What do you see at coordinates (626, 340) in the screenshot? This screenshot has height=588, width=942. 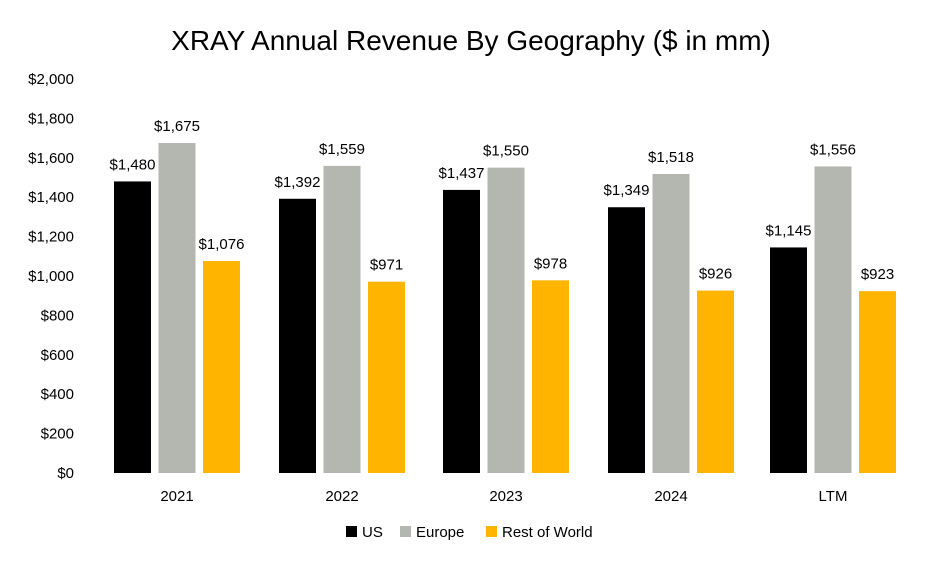 I see `bar-us-2024` at bounding box center [626, 340].